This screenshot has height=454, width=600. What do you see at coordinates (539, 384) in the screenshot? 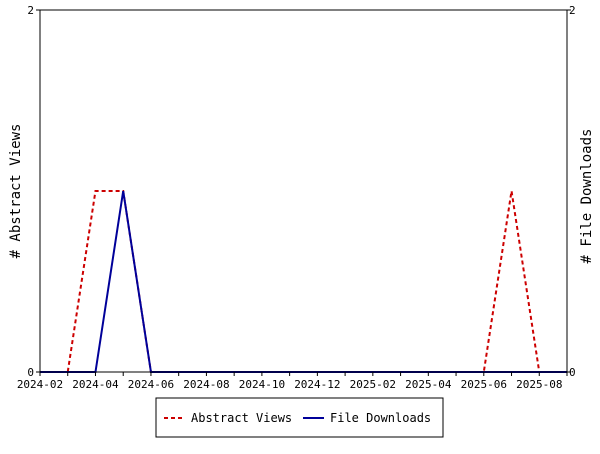
I see `x-tick-label: 2025-08` at bounding box center [539, 384].